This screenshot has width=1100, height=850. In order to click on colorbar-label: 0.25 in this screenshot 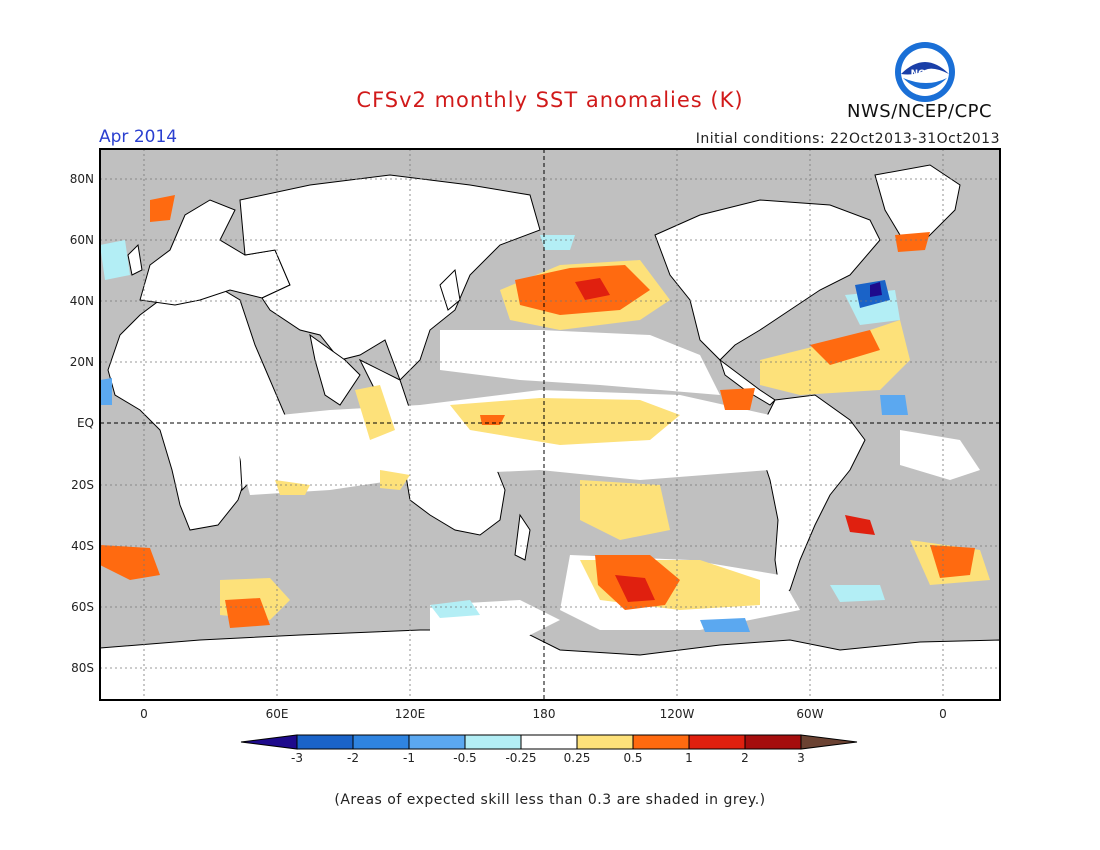, I will do `click(577, 758)`.